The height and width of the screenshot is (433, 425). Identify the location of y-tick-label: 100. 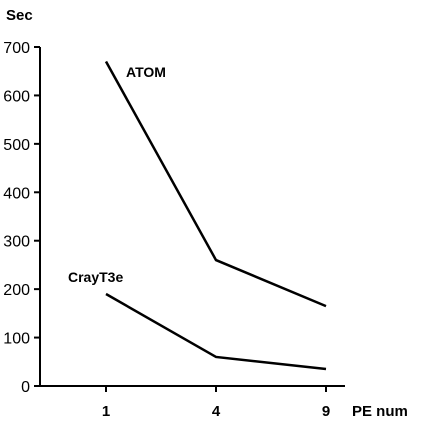
(16, 339).